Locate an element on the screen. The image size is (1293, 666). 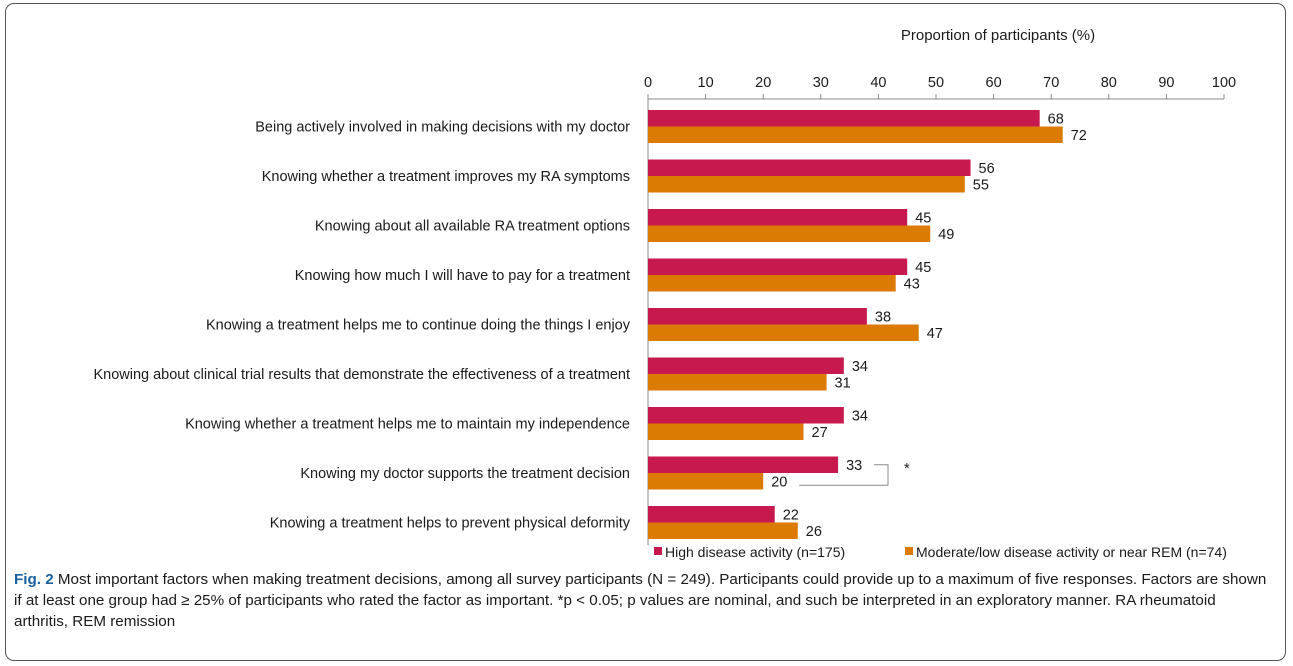
bar-value-label: 20 is located at coordinates (779, 483).